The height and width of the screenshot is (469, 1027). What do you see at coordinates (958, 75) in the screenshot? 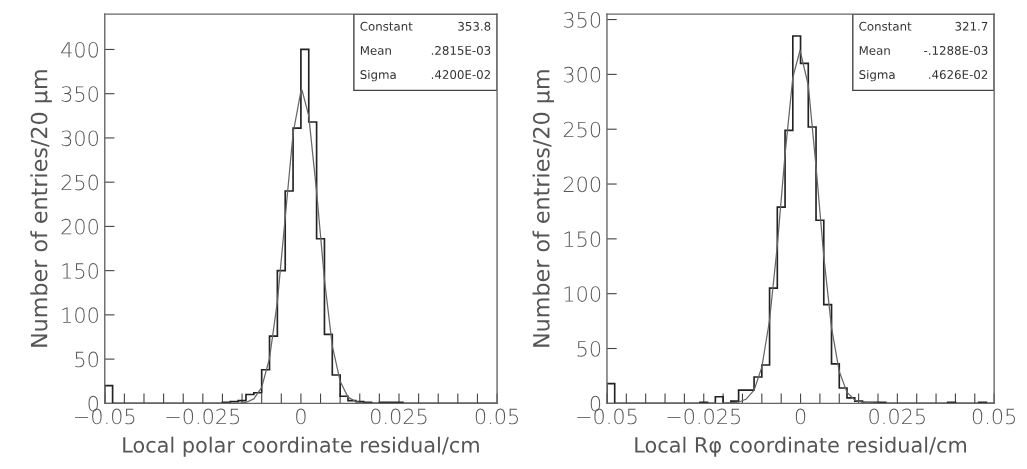
I see `annotation: .4626E-02` at bounding box center [958, 75].